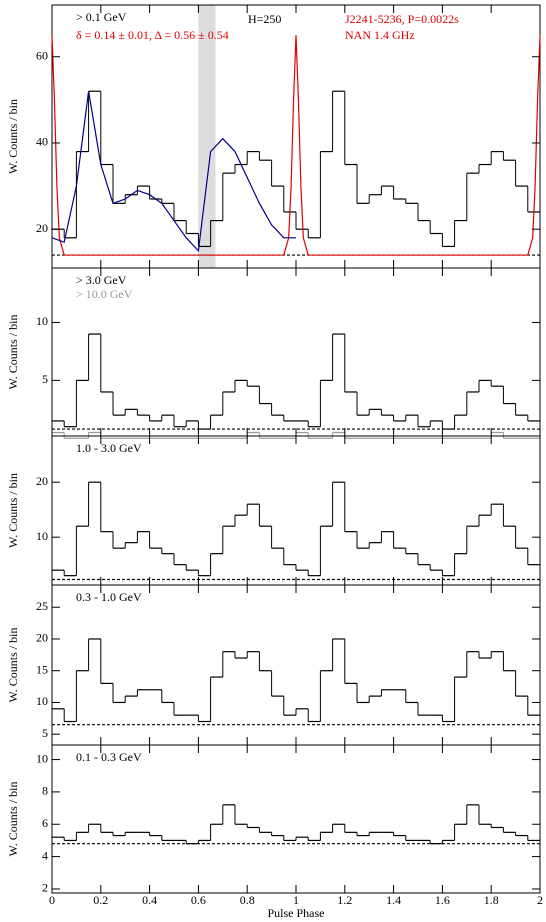  Describe the element at coordinates (296, 510) in the screenshot. I see `plot-frame` at that location.